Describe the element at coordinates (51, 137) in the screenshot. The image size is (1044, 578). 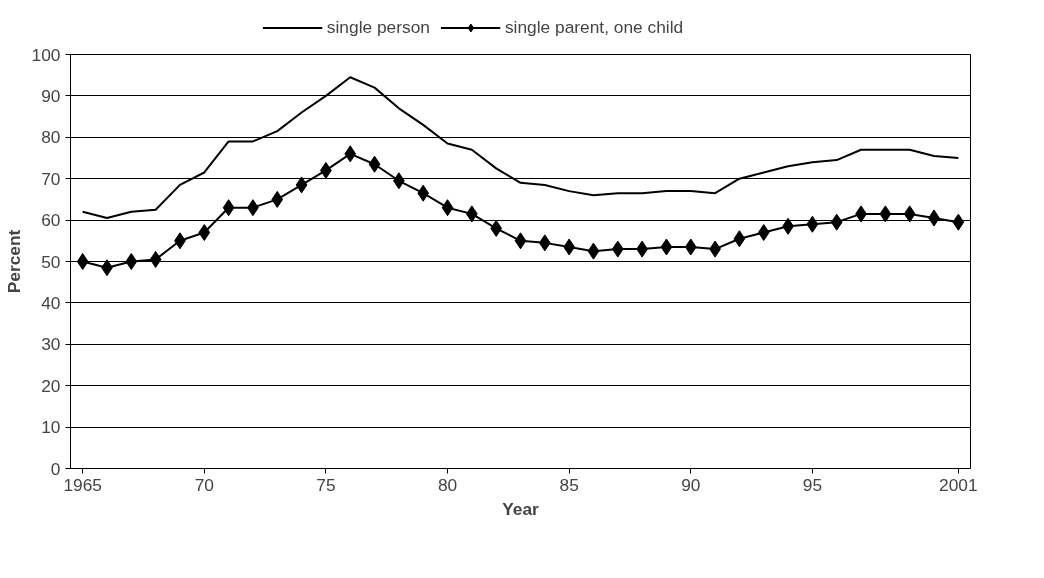
I see `y-tick-label: 80` at that location.